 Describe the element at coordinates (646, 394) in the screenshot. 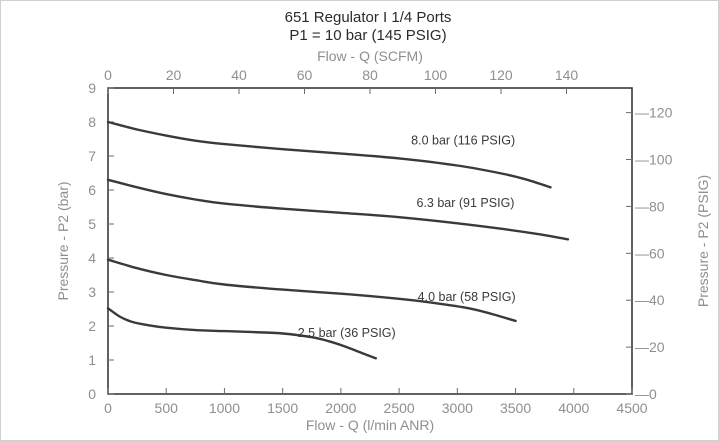

I see `y2-tick-label: —0` at that location.